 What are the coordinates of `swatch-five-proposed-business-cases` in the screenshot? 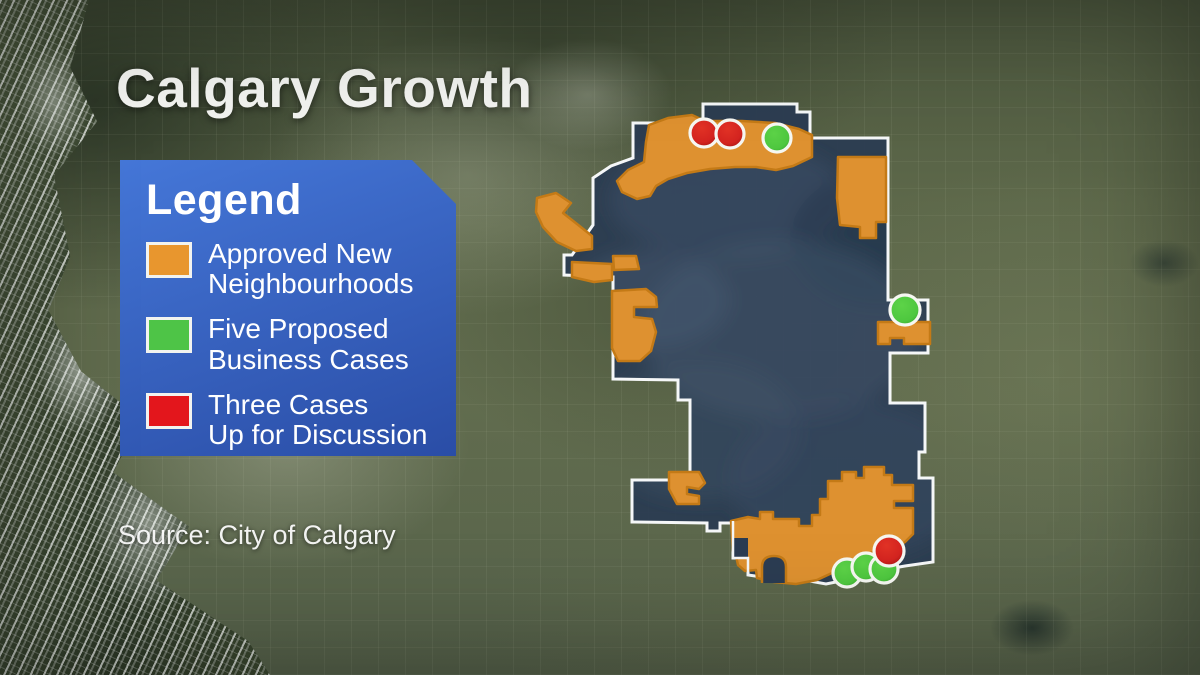 It's located at (169, 335).